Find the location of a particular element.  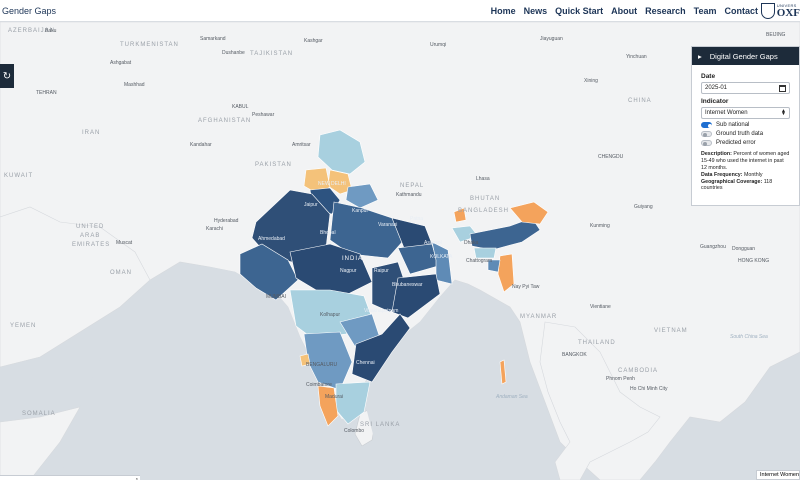

region-andhra-pradesh is located at coordinates (381, 348).